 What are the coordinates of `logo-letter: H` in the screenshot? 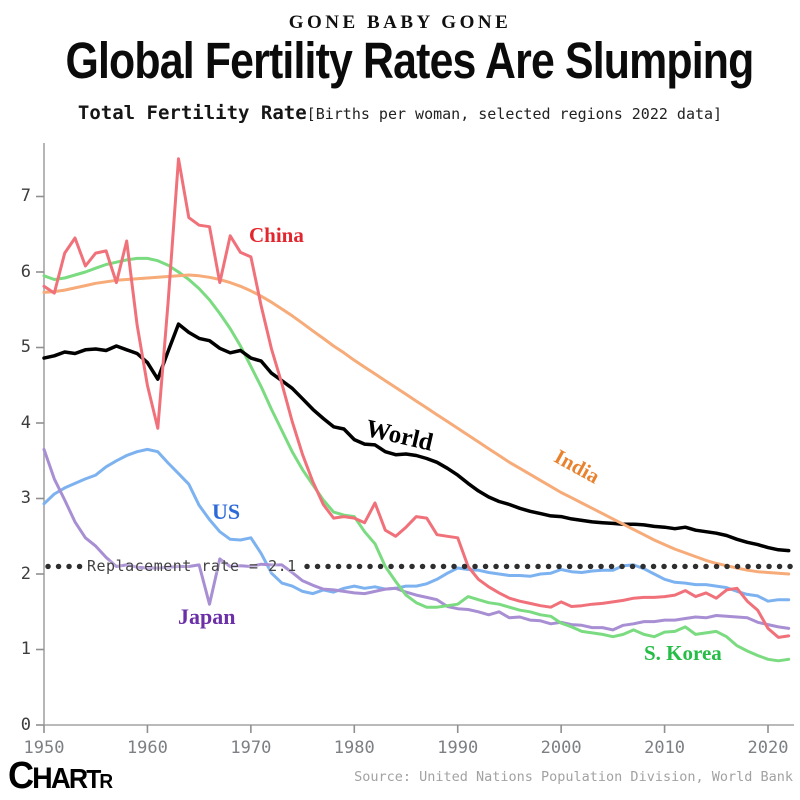 It's located at (42, 778).